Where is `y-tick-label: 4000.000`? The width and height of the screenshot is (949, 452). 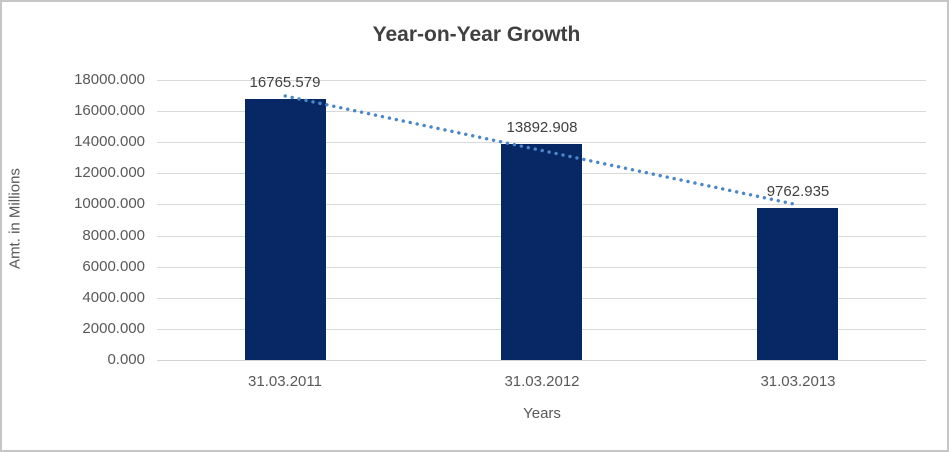
y-tick-label: 4000.000 is located at coordinates (113, 297).